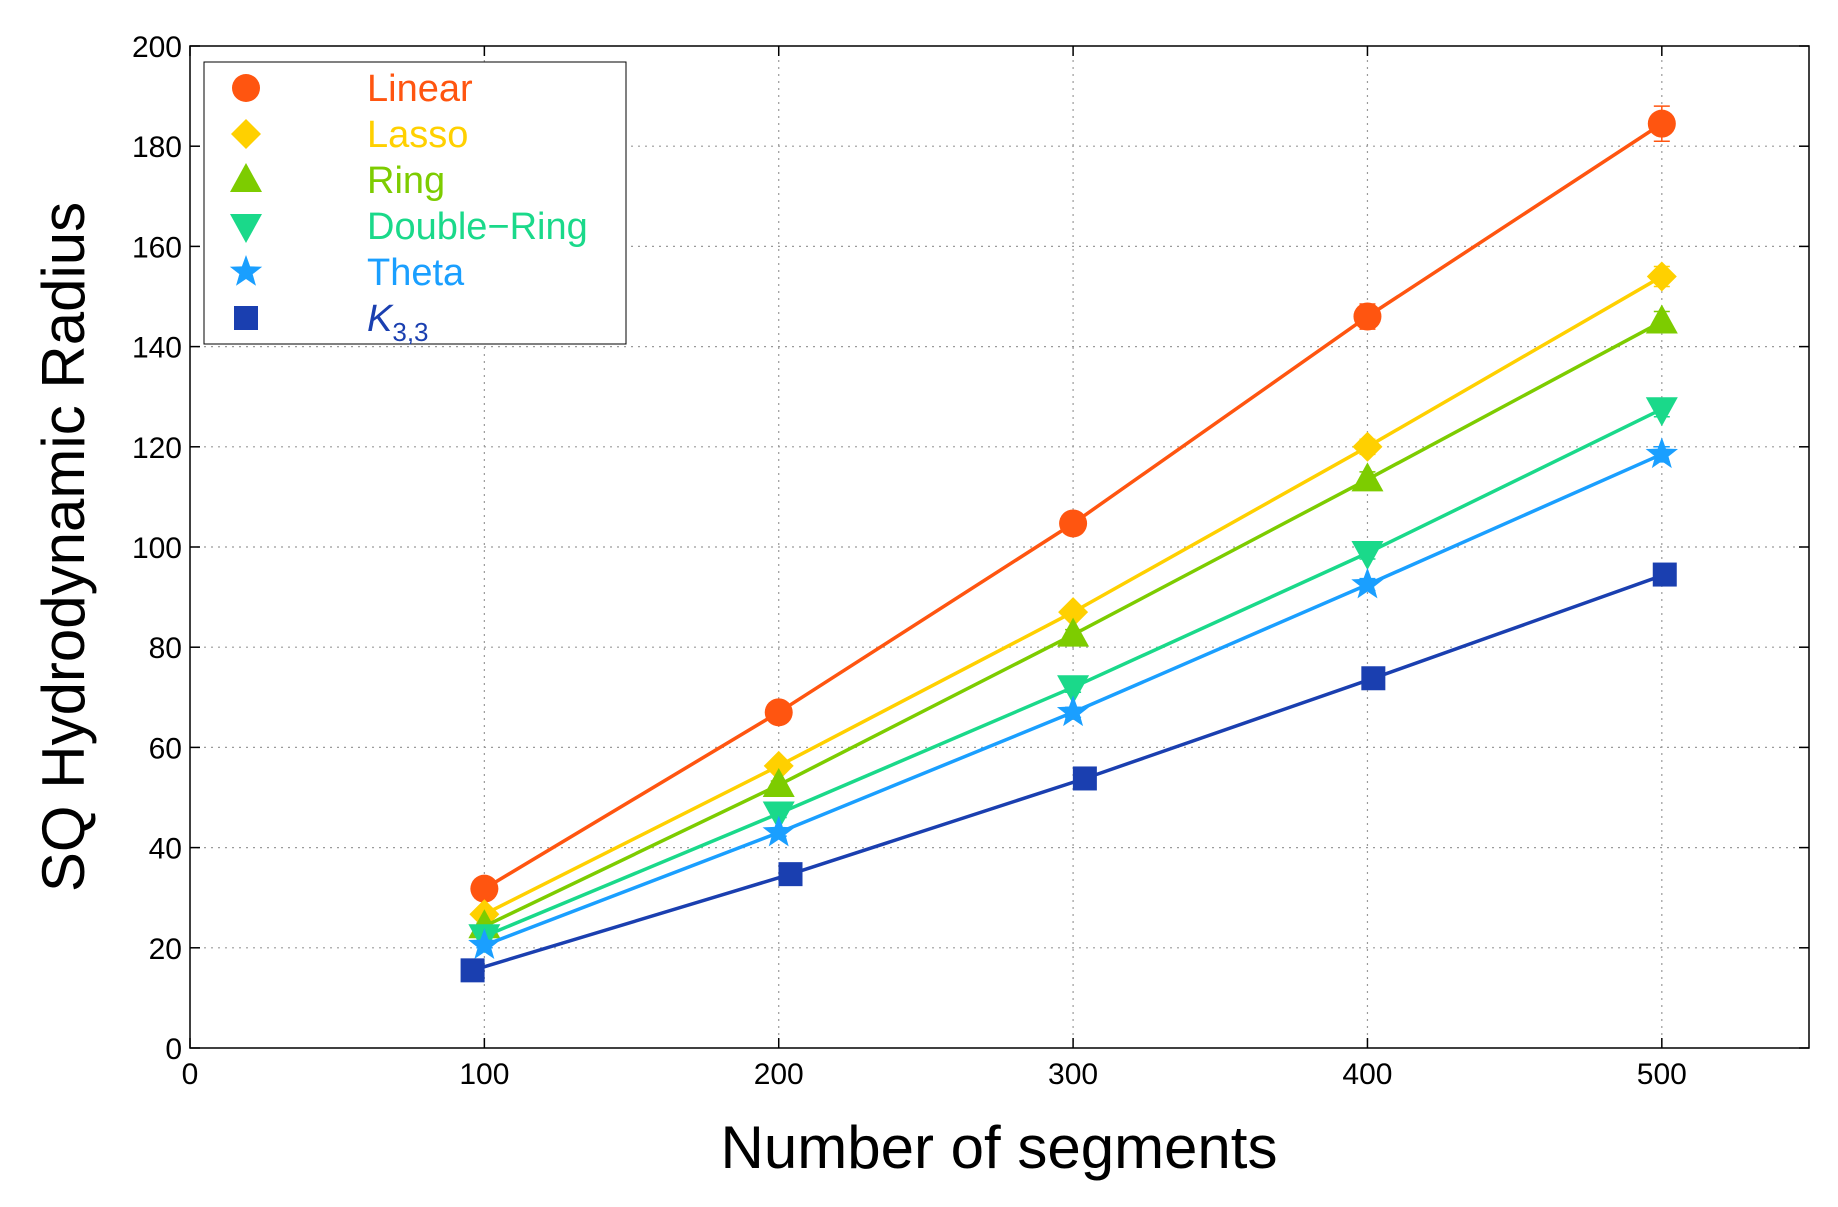  What do you see at coordinates (246, 270) in the screenshot?
I see `legend-marker-theta` at bounding box center [246, 270].